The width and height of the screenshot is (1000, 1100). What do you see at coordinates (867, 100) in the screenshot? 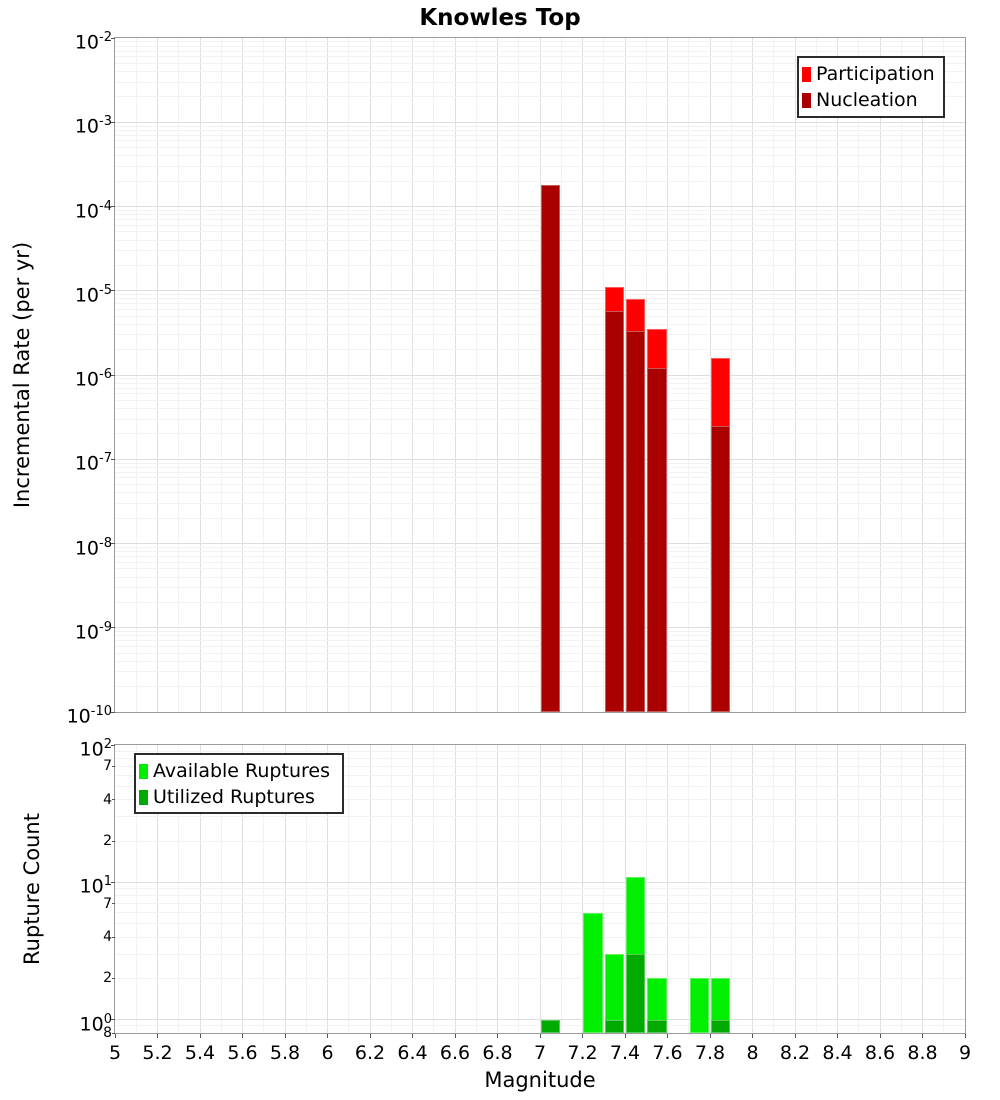
I see `nucleation-legend-label: Nucleation` at bounding box center [867, 100].